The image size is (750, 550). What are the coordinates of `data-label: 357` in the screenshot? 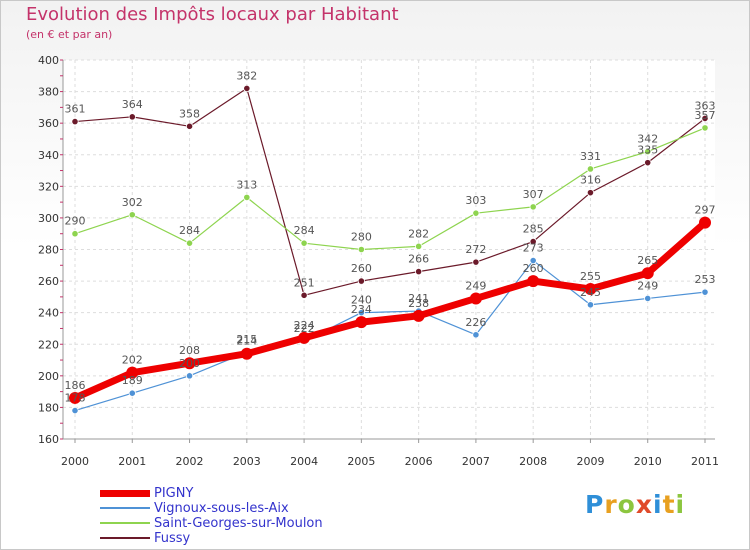 It's located at (705, 115).